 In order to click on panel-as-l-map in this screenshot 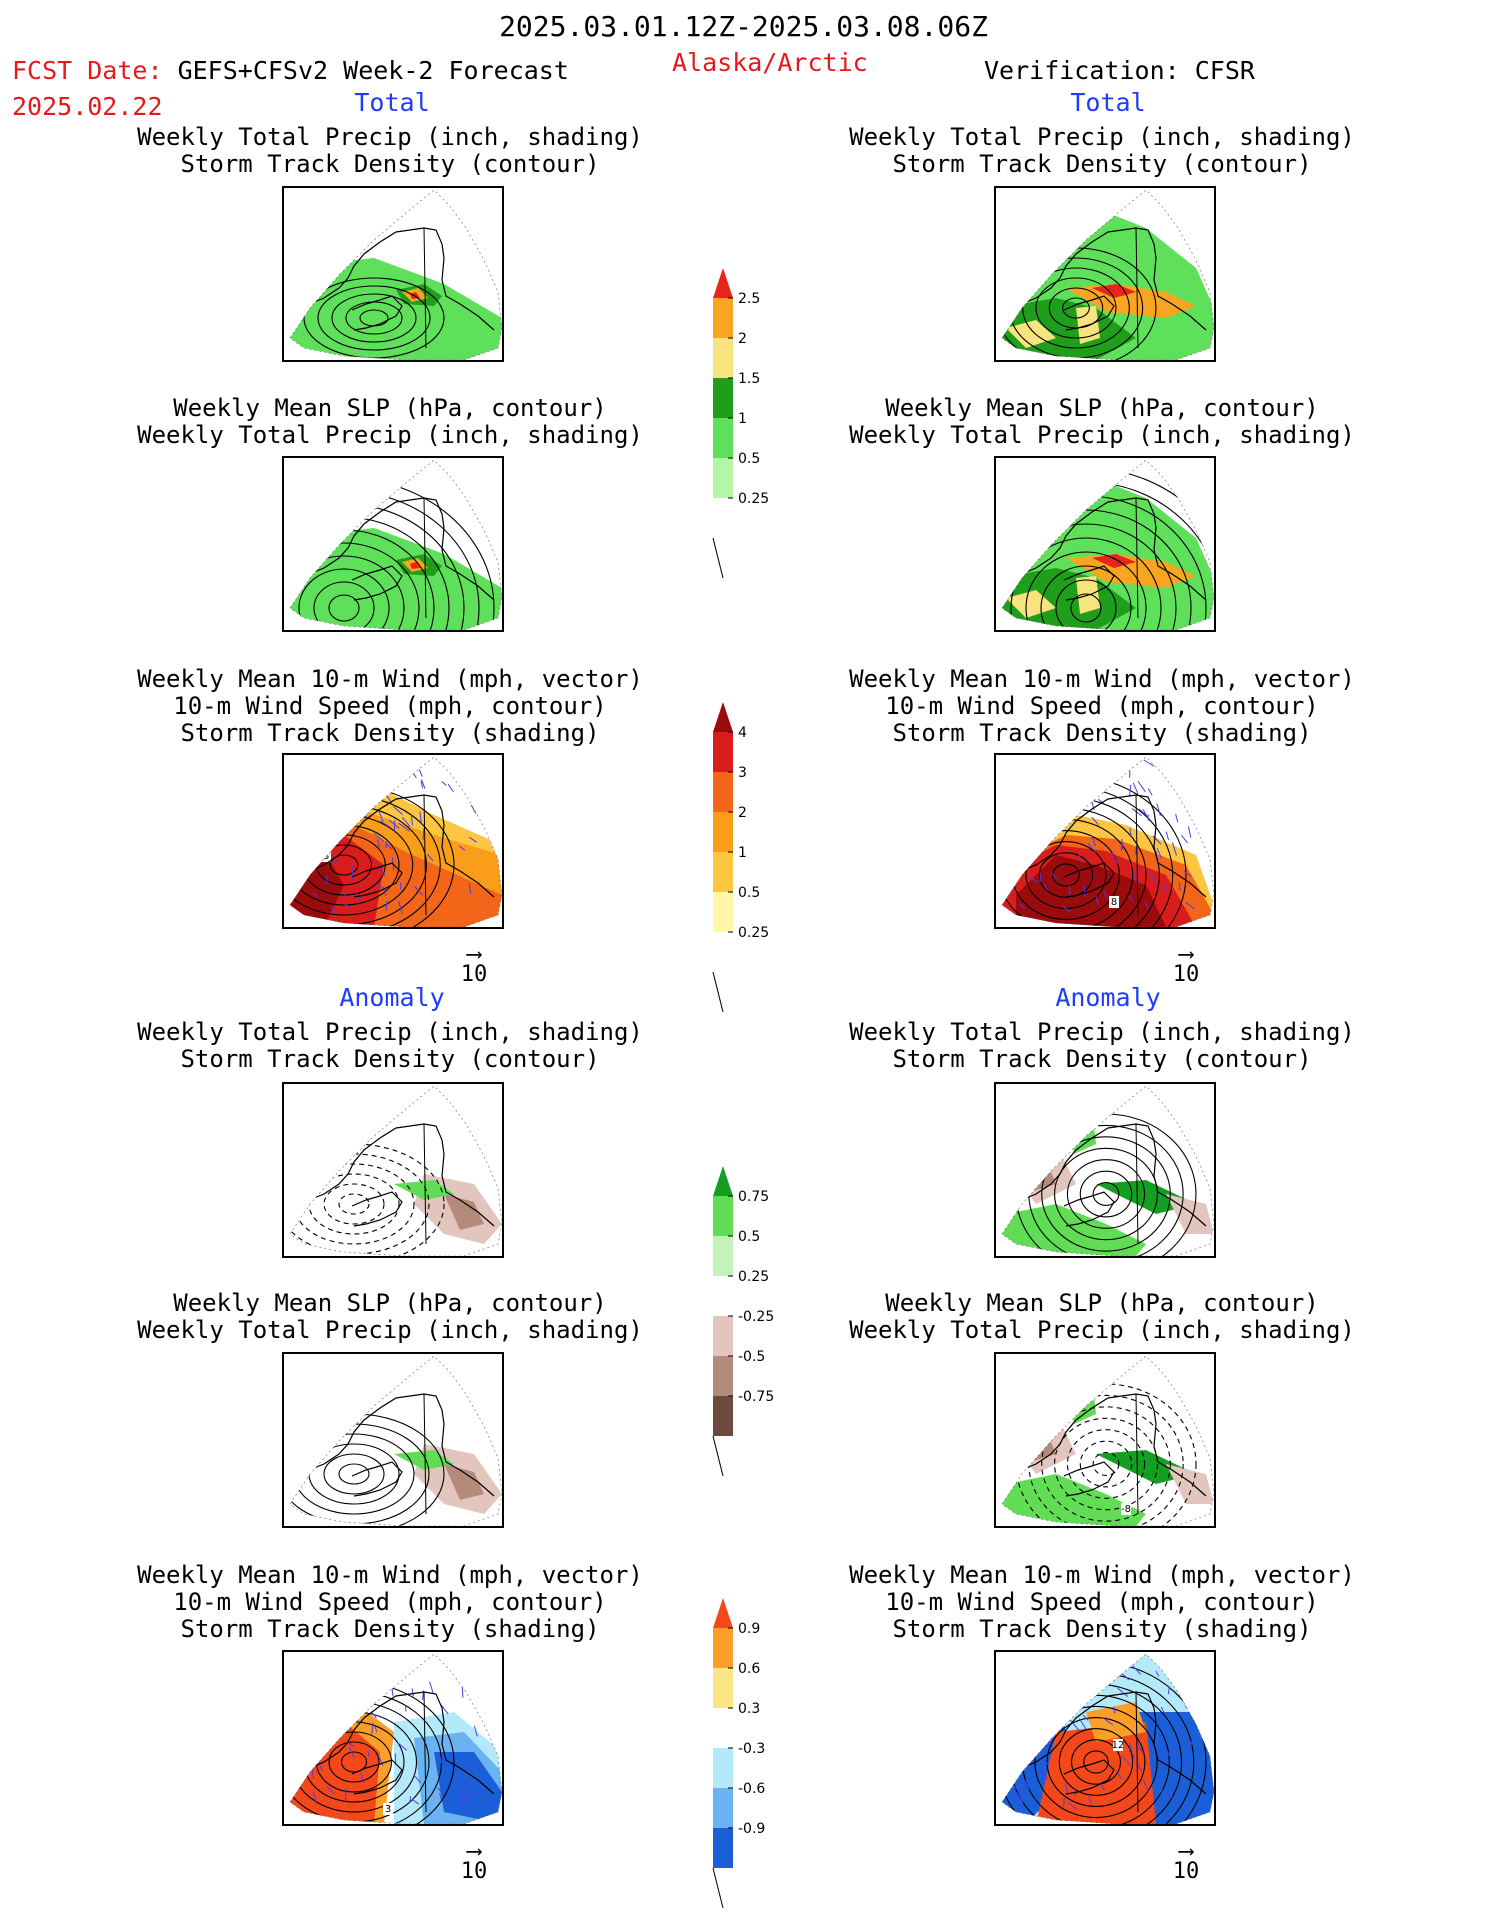, I will do `click(393, 1440)`.